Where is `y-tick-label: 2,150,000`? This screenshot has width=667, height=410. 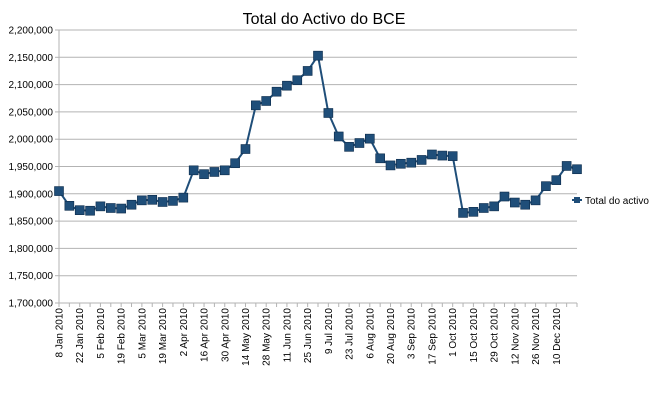
y-tick-label: 2,150,000 is located at coordinates (31, 58).